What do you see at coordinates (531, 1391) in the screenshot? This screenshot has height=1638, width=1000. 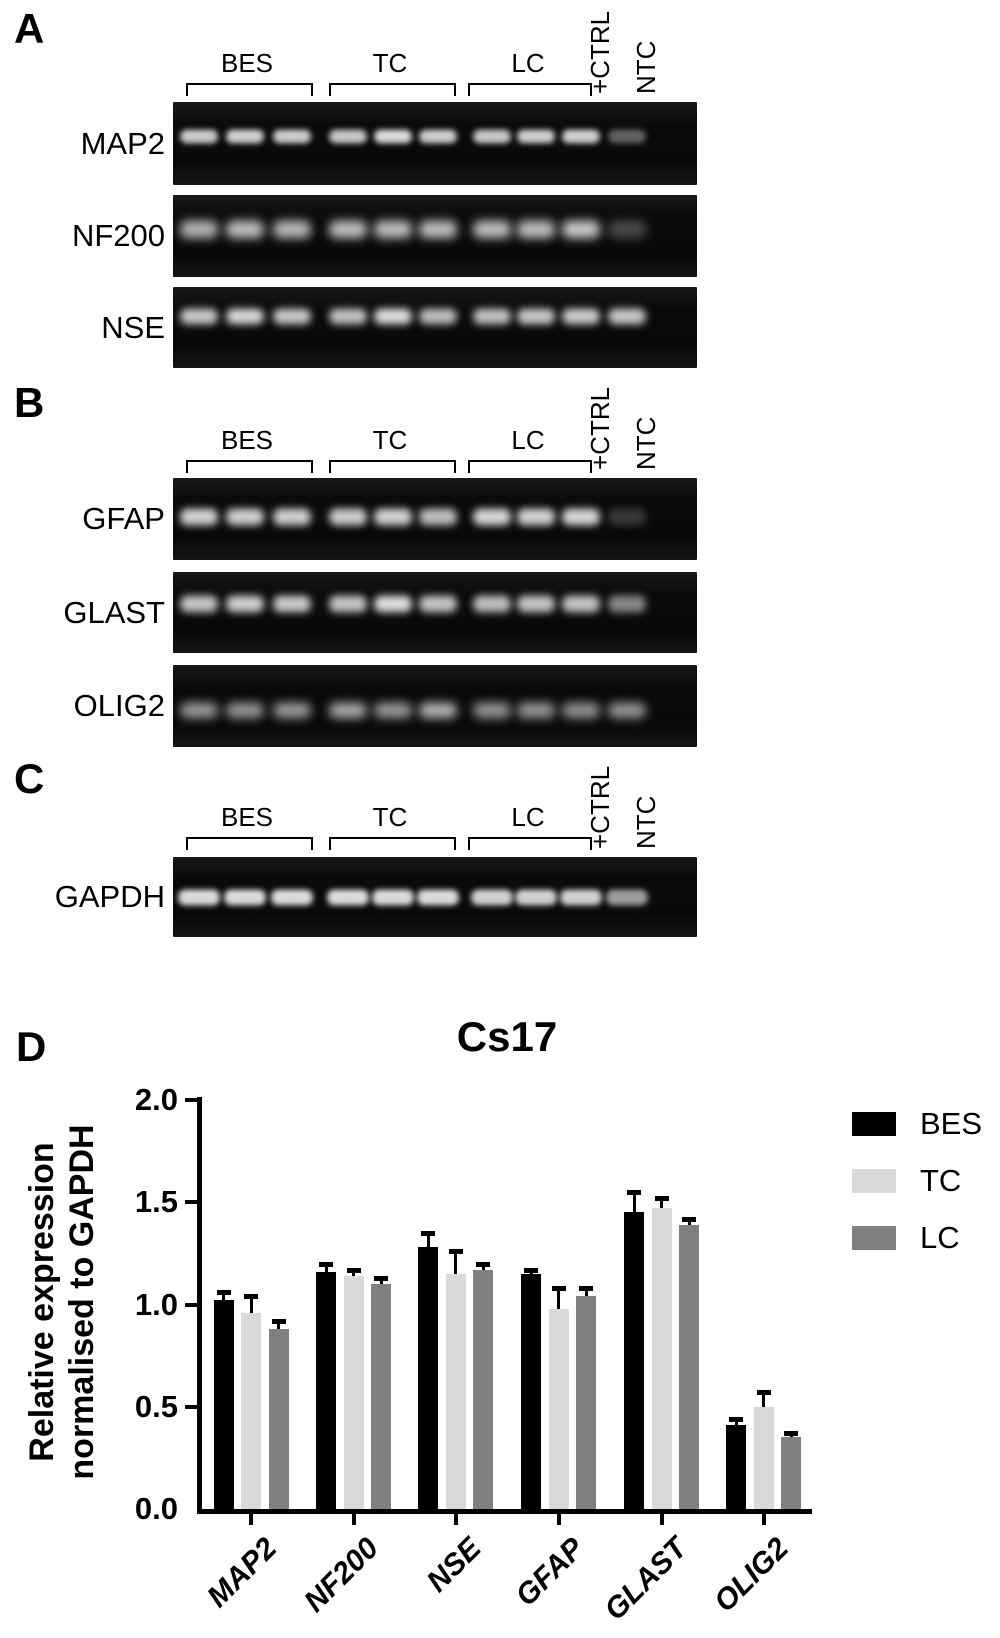 I see `bar-bes-gfap` at bounding box center [531, 1391].